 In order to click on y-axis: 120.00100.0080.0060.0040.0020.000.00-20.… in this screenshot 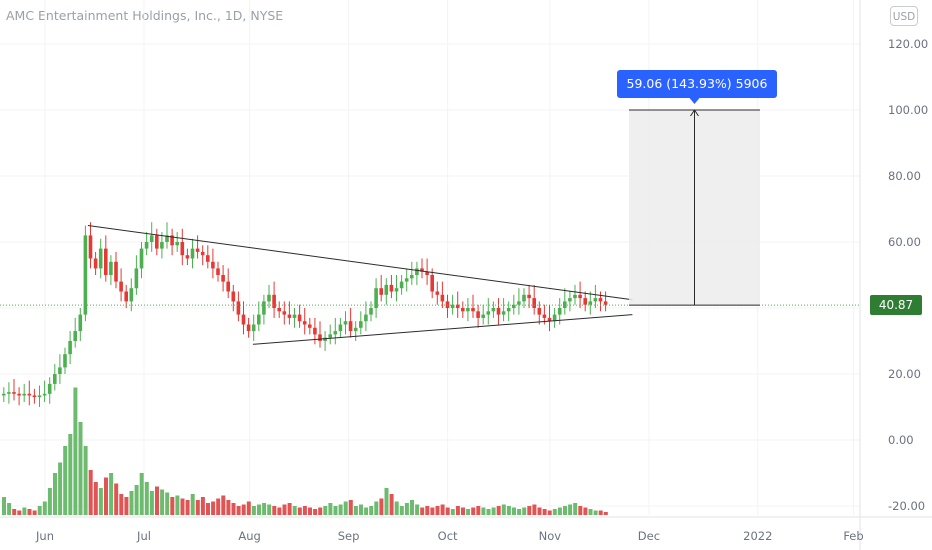, I will do `click(908, 275)`.